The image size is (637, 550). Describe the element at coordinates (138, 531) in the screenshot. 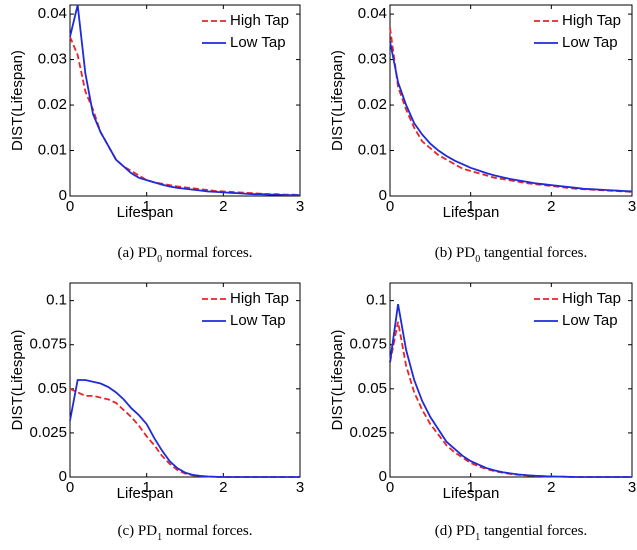

I see `caption-part: (c) PD` at that location.